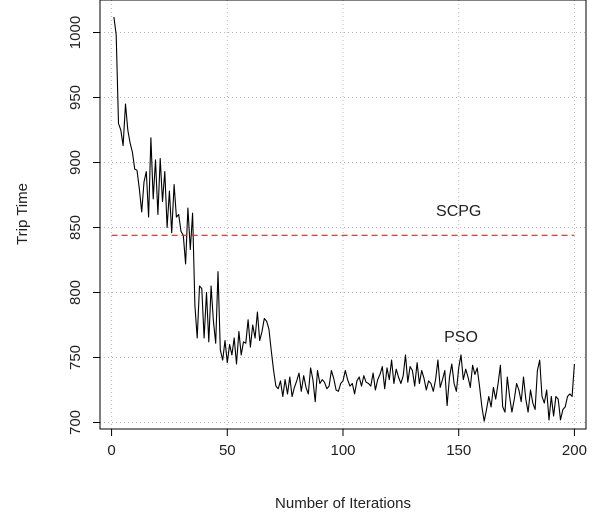 This screenshot has height=518, width=592. What do you see at coordinates (343, 503) in the screenshot?
I see `x-axis-title: Number of Iterations` at bounding box center [343, 503].